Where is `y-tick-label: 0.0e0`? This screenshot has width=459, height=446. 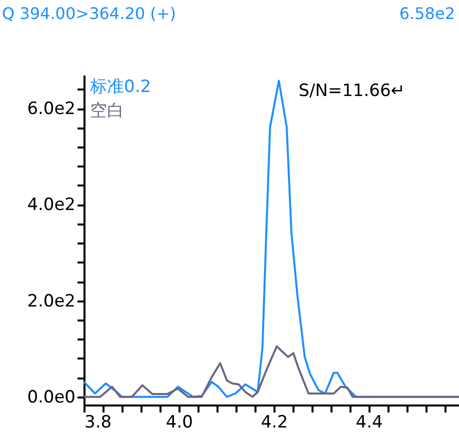 y-tick-label: 0.0e0 is located at coordinates (51, 397).